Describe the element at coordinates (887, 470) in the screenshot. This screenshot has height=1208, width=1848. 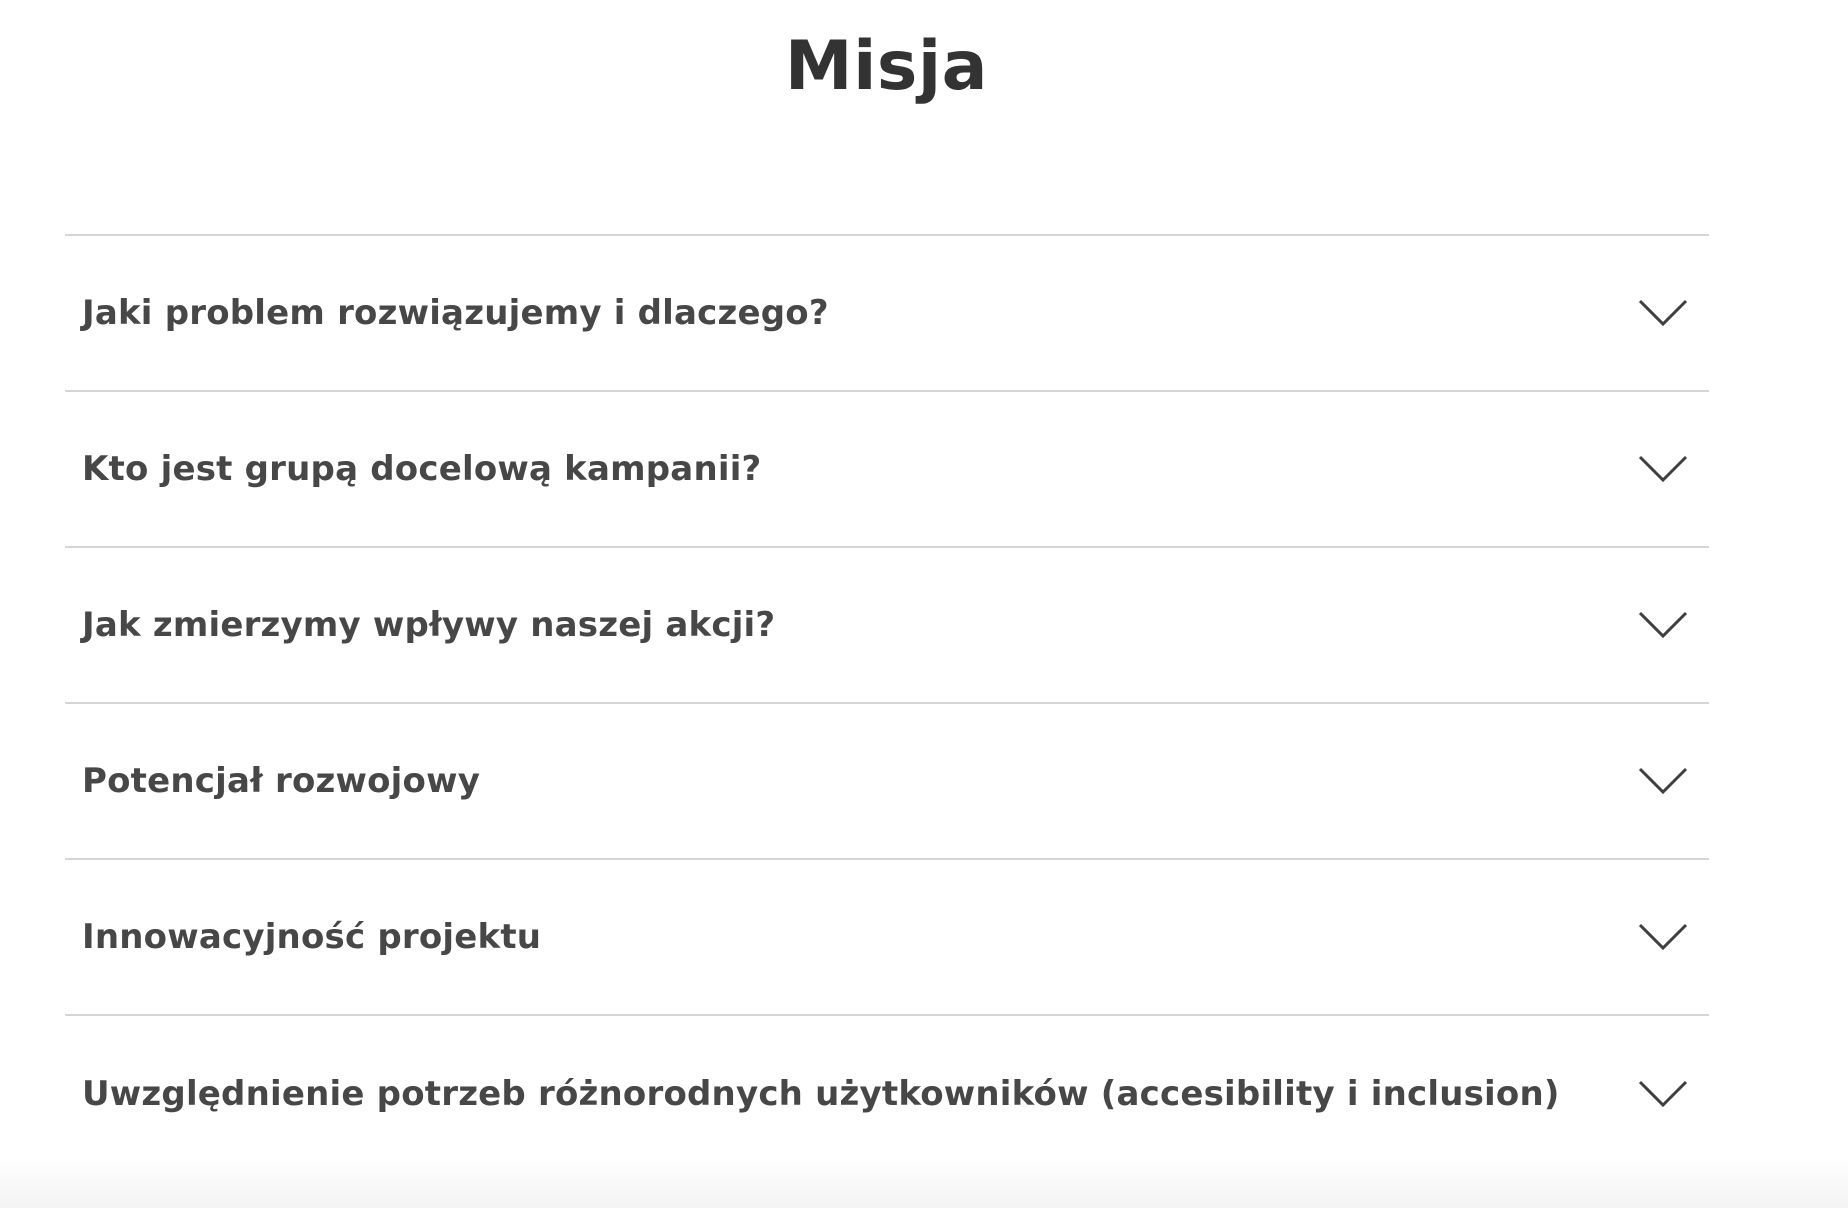
I see `accordion-item-target-group: Kto jest grupą docelową kampanii?` at that location.